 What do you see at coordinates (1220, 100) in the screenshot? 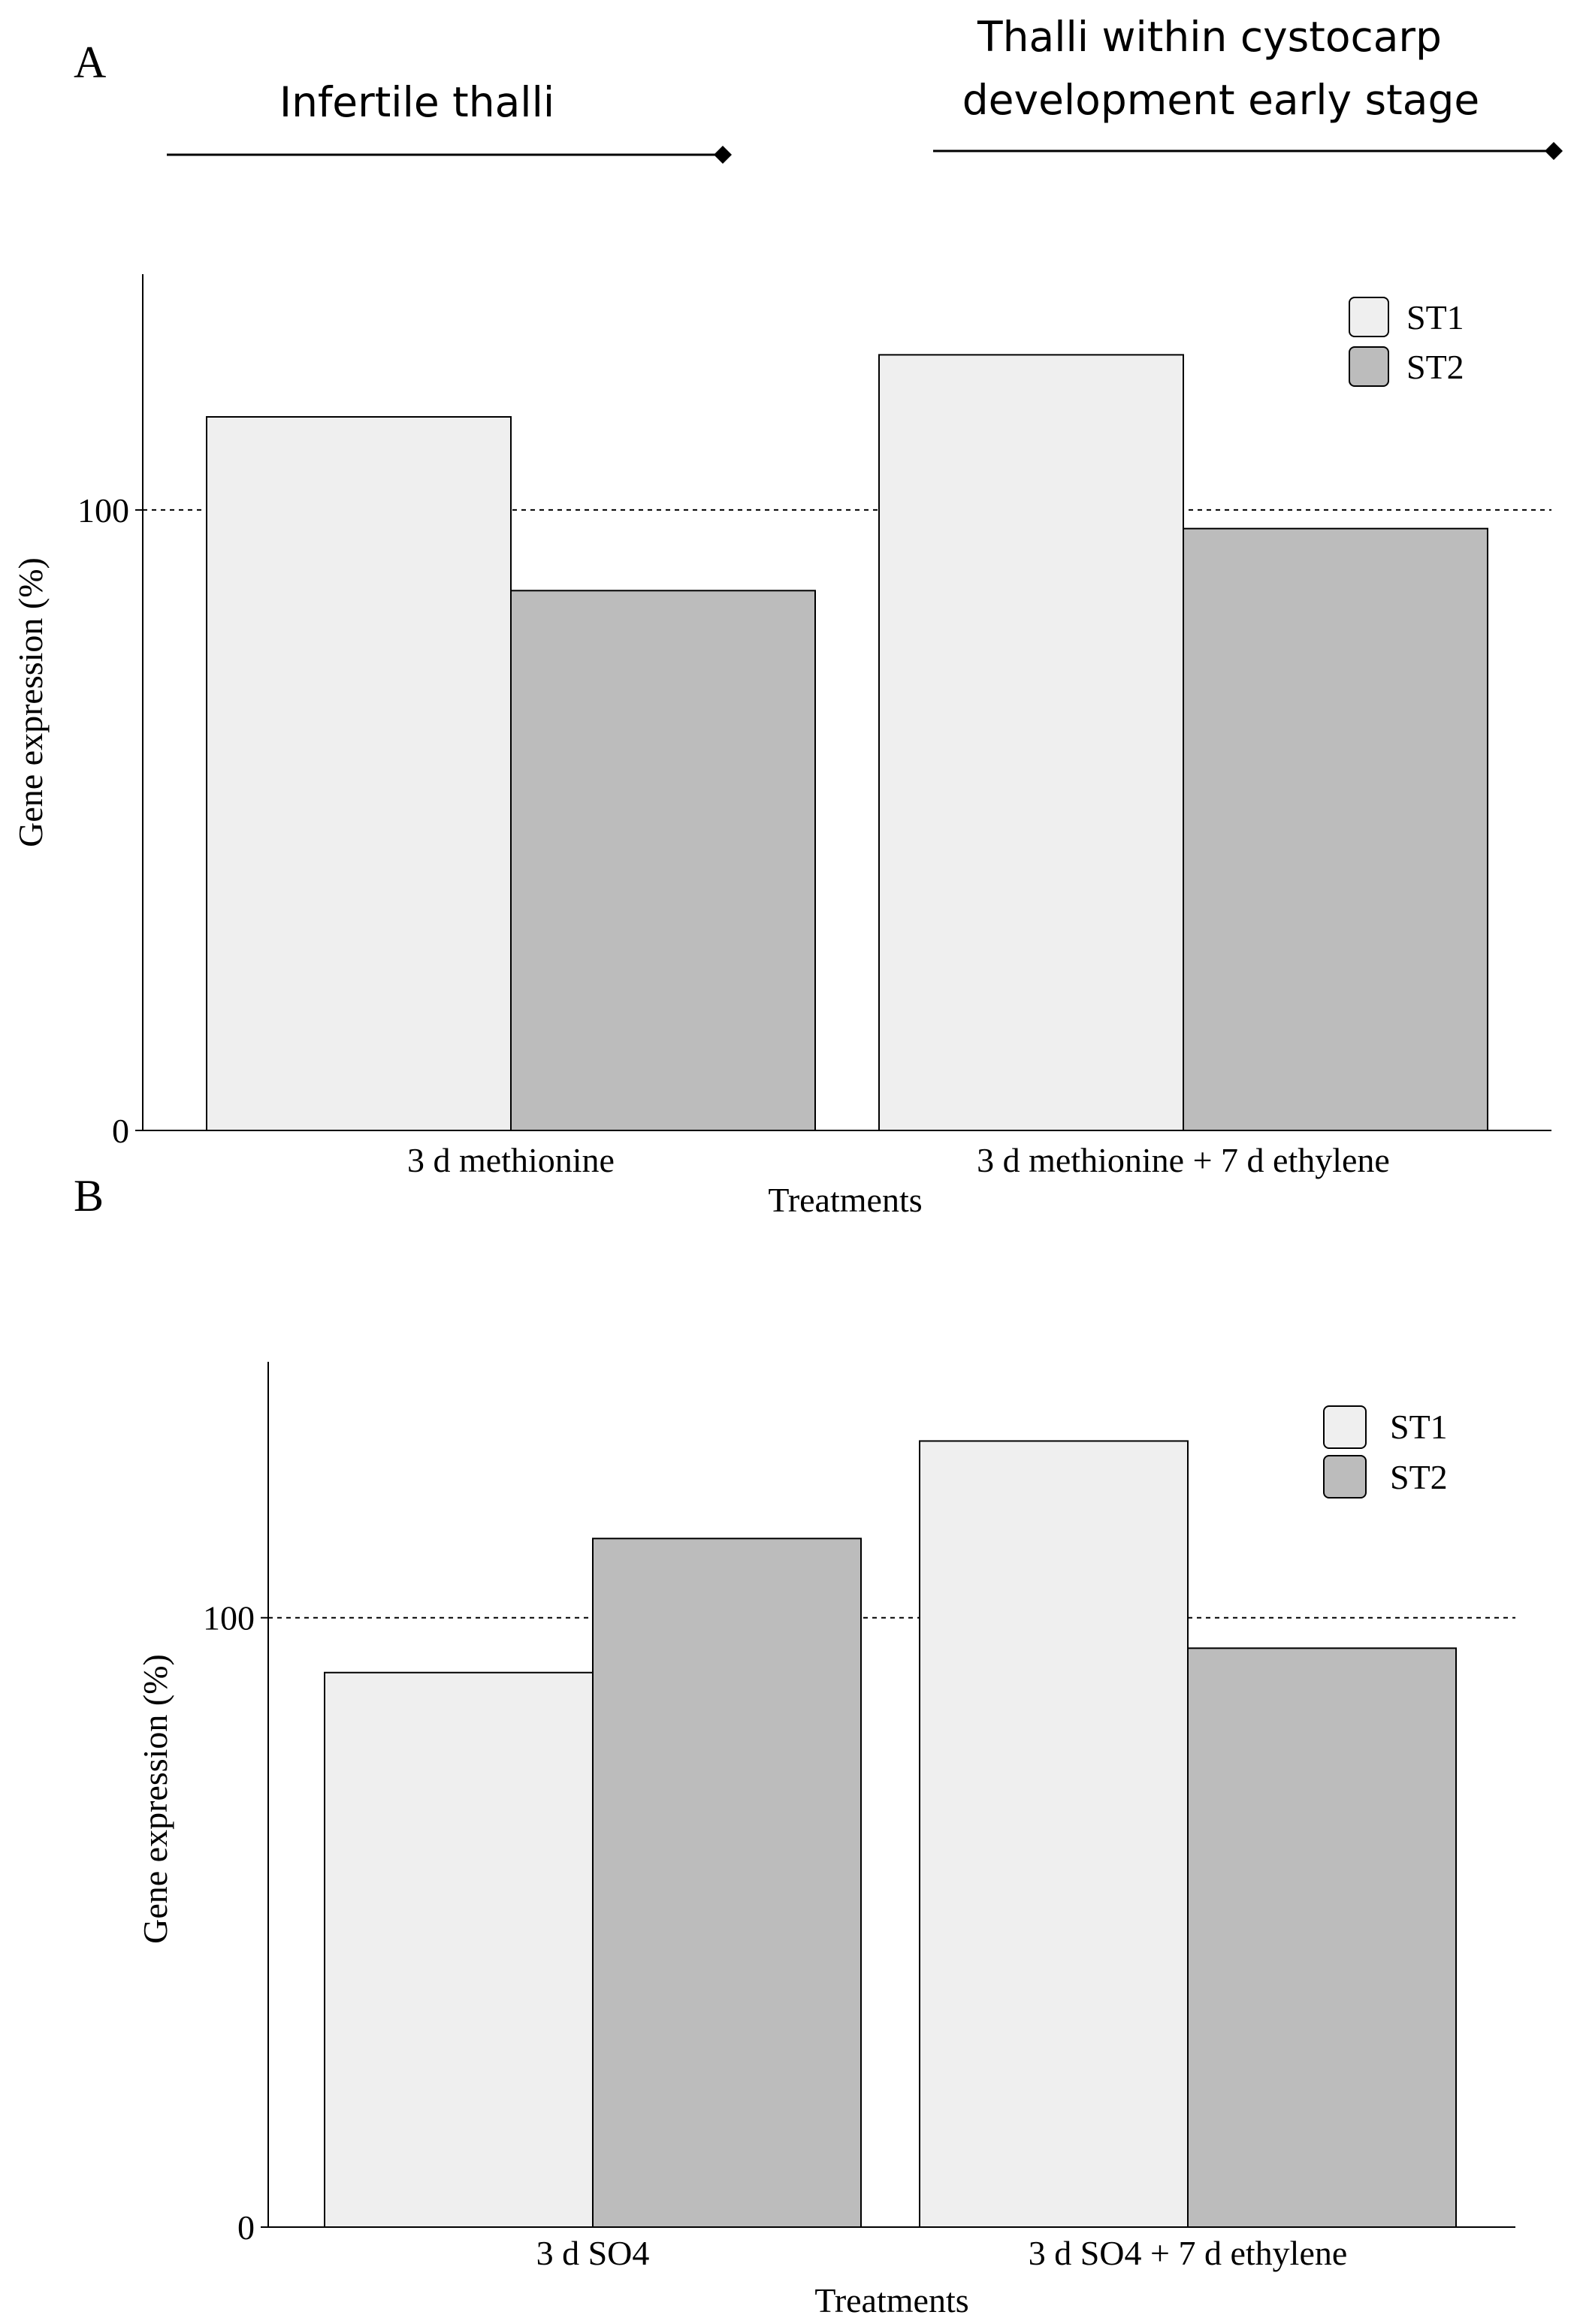
I see `stage-label-cystocarp-line2: development early stage` at bounding box center [1220, 100].